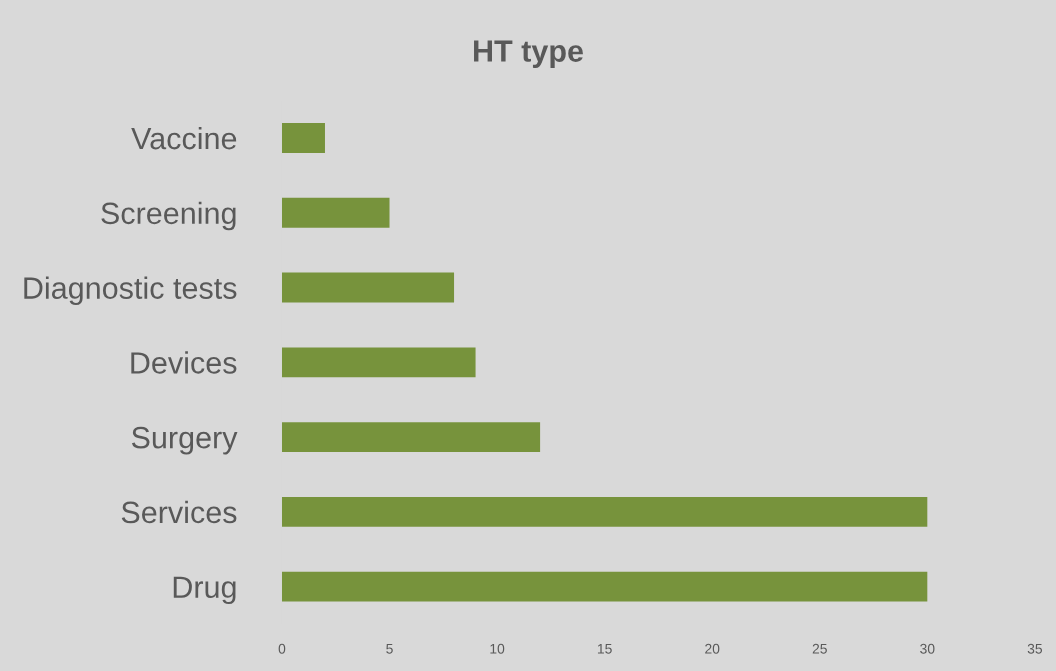  I want to click on x-tick-label: 20, so click(712, 648).